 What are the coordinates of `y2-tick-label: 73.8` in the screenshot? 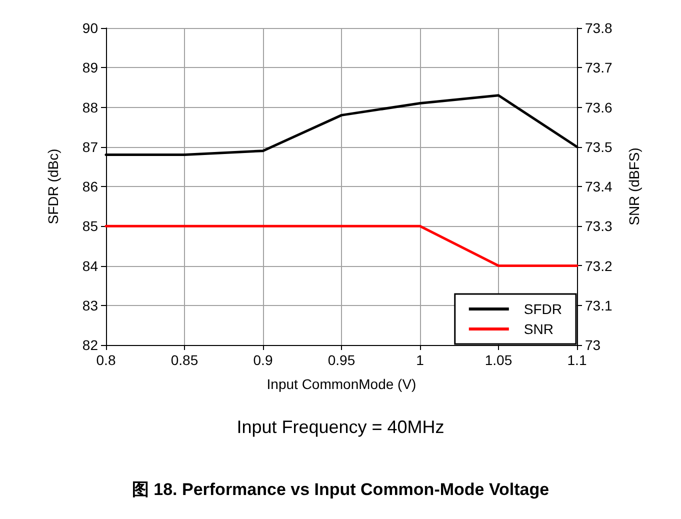 It's located at (598, 28).